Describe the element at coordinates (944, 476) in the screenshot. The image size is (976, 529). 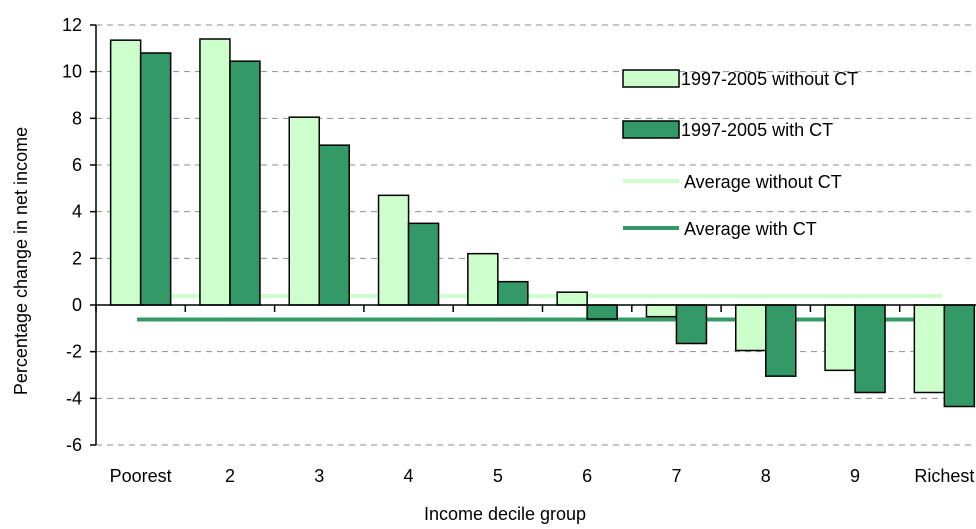
I see `x-tick-label: Richest` at that location.